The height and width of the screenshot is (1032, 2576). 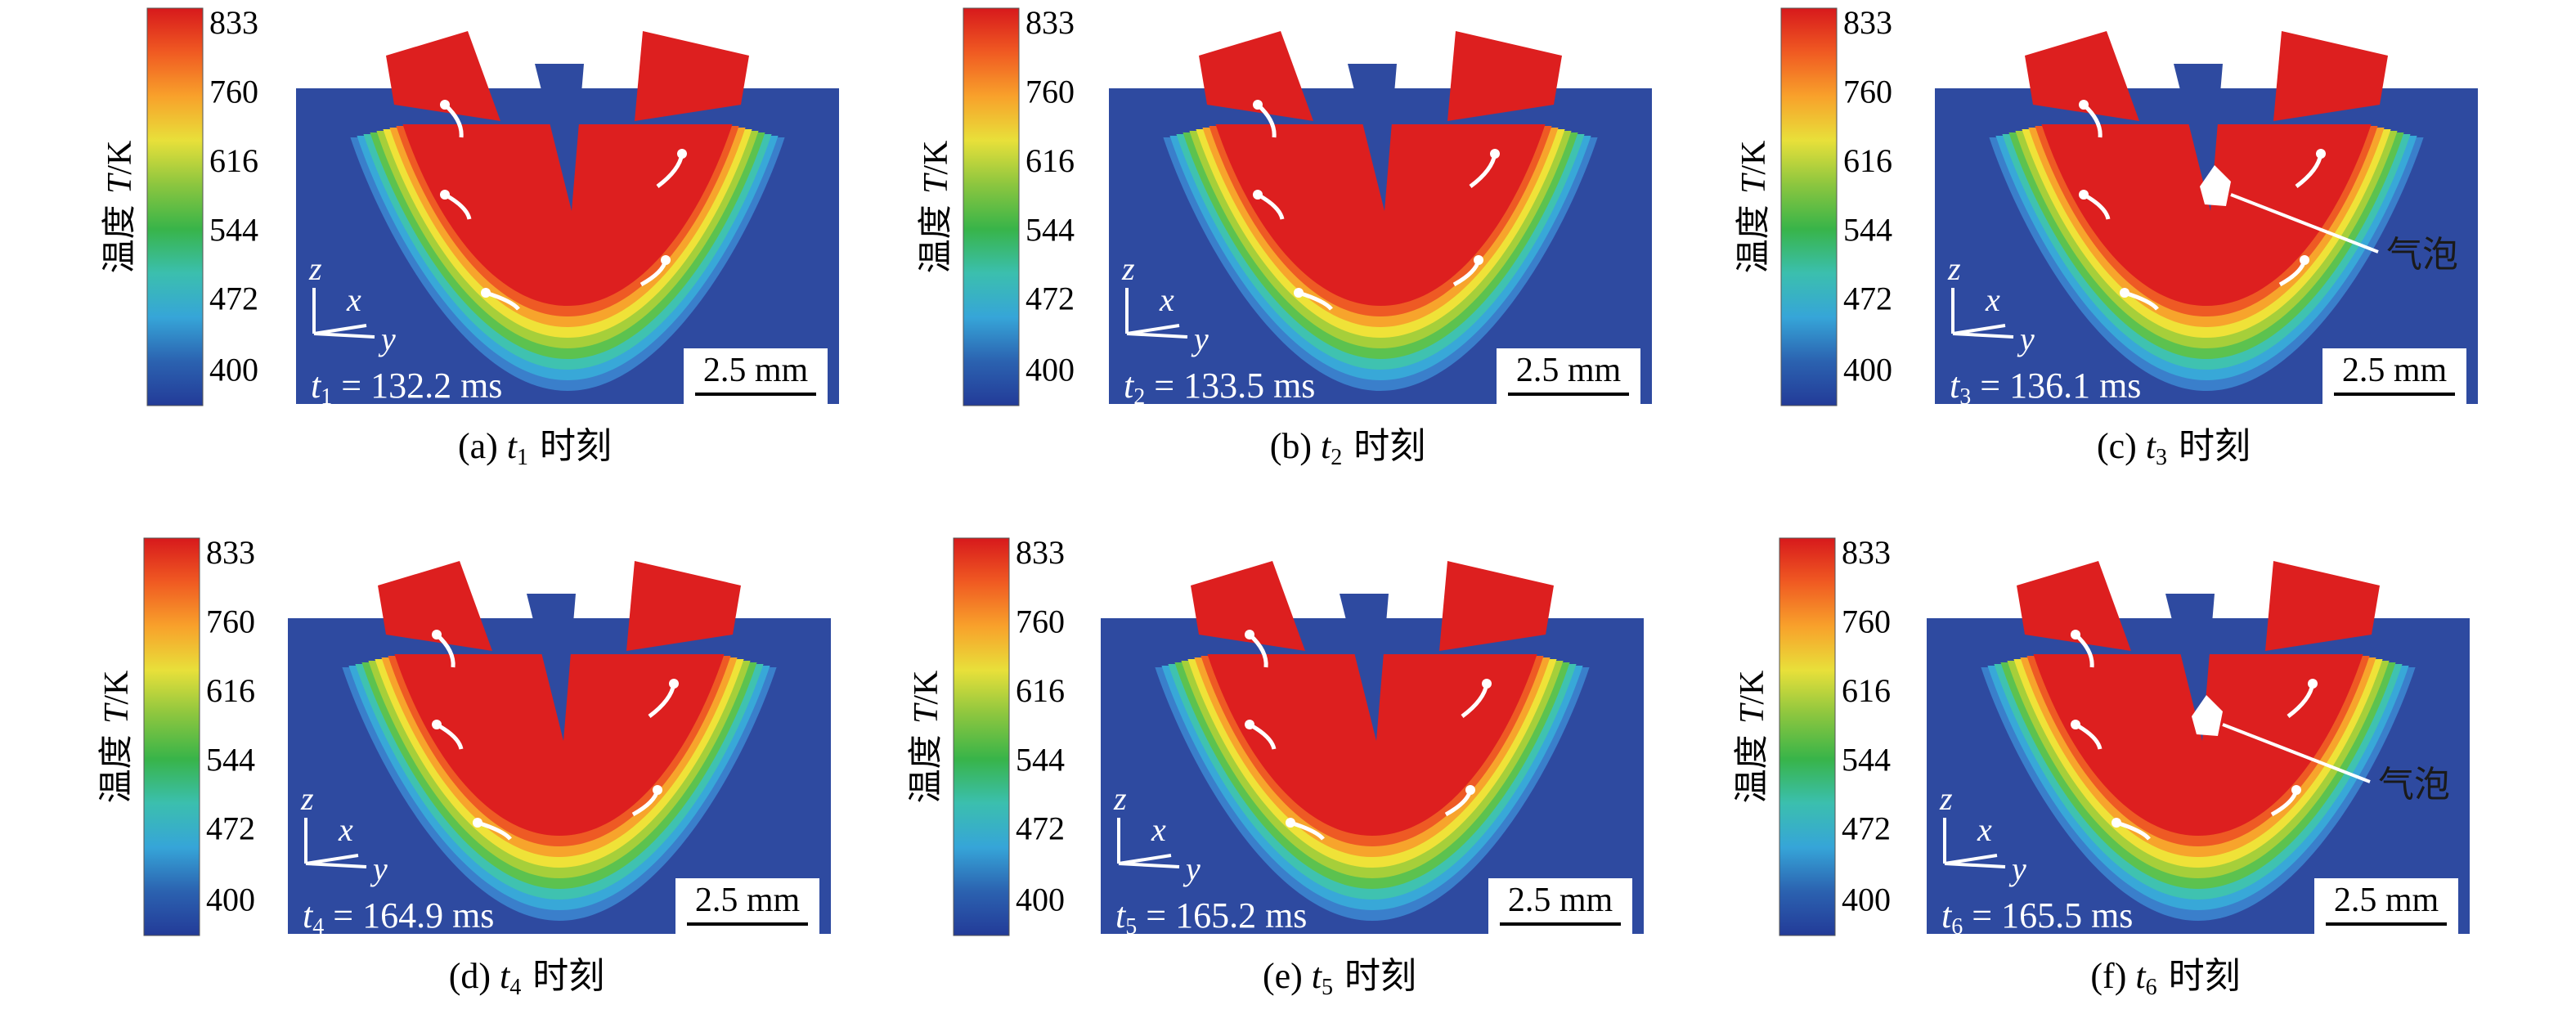 What do you see at coordinates (2422, 255) in the screenshot?
I see `bubble-label: 气泡` at bounding box center [2422, 255].